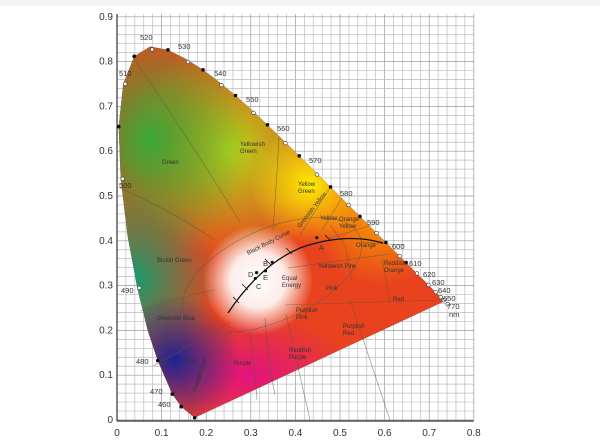 Image resolution: width=600 pixels, height=441 pixels. What do you see at coordinates (251, 274) in the screenshot?
I see `illuminant-label-D: D` at bounding box center [251, 274].